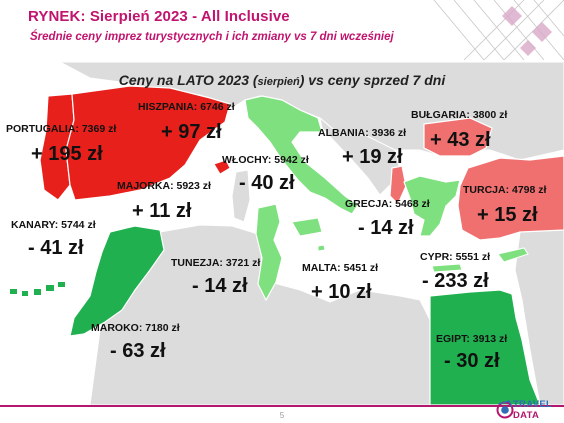  I want to click on change-portugalia: + 195 zł, so click(67, 154).